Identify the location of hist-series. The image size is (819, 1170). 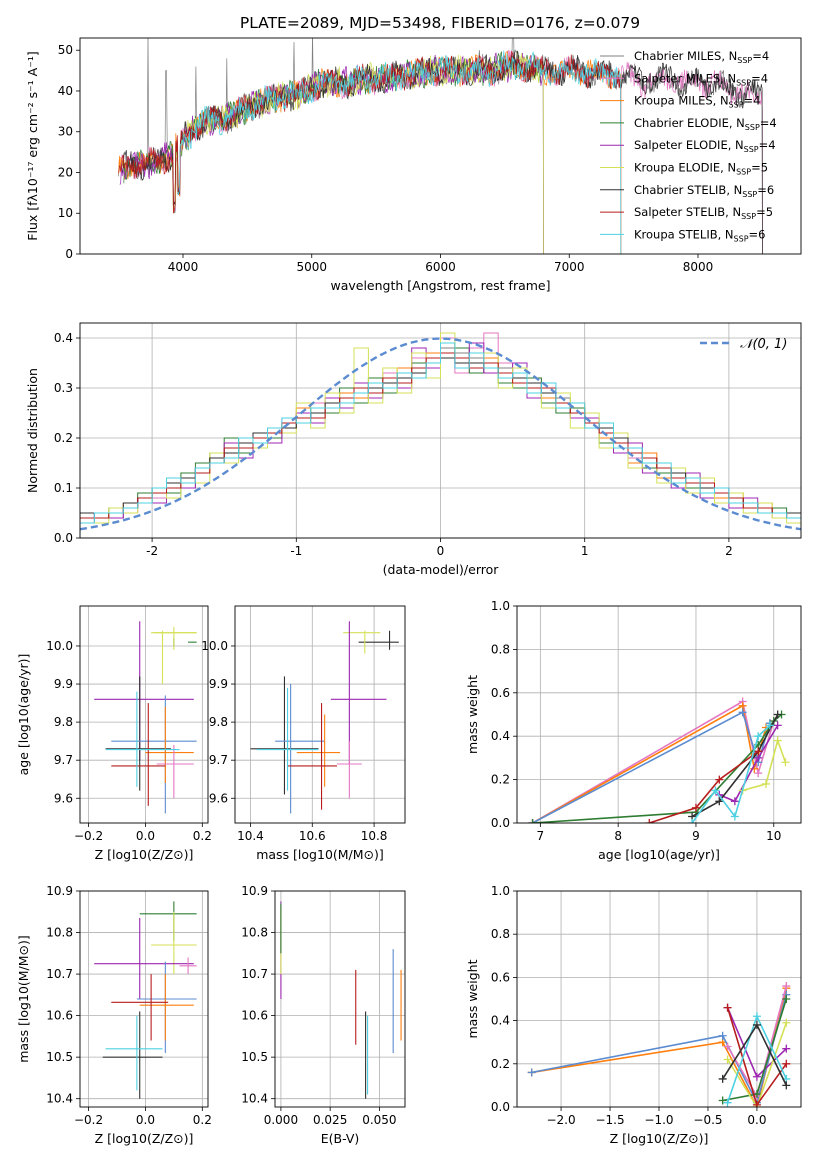
(440, 440).